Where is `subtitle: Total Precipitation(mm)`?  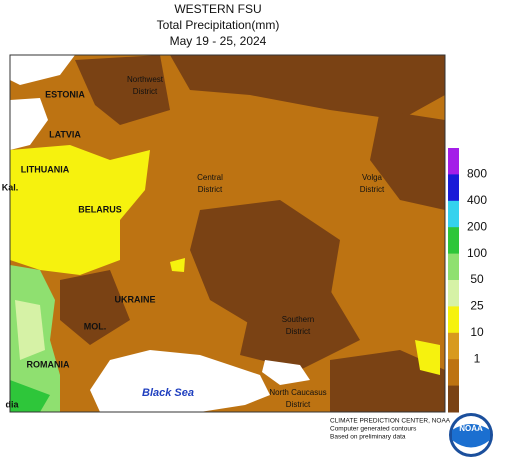
subtitle: Total Precipitation(mm) is located at coordinates (218, 25).